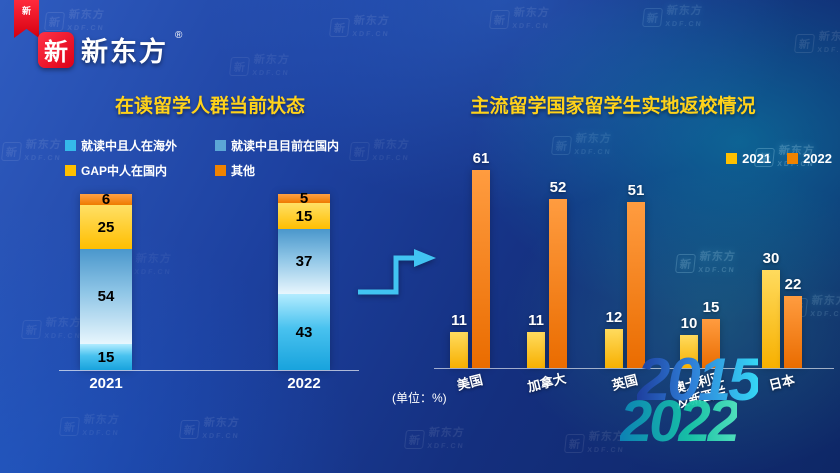 This screenshot has width=840, height=473. I want to click on segment-value: 43, so click(304, 332).